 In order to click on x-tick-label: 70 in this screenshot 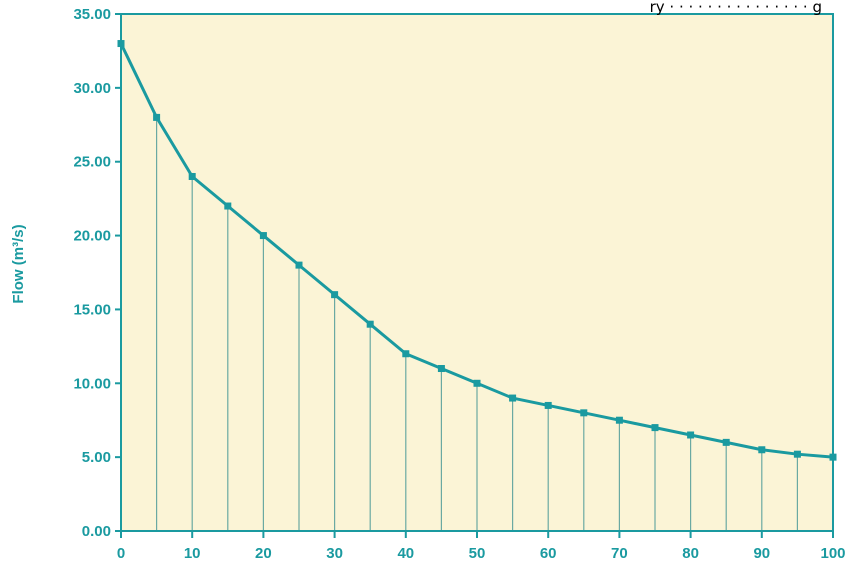, I will do `click(619, 553)`.